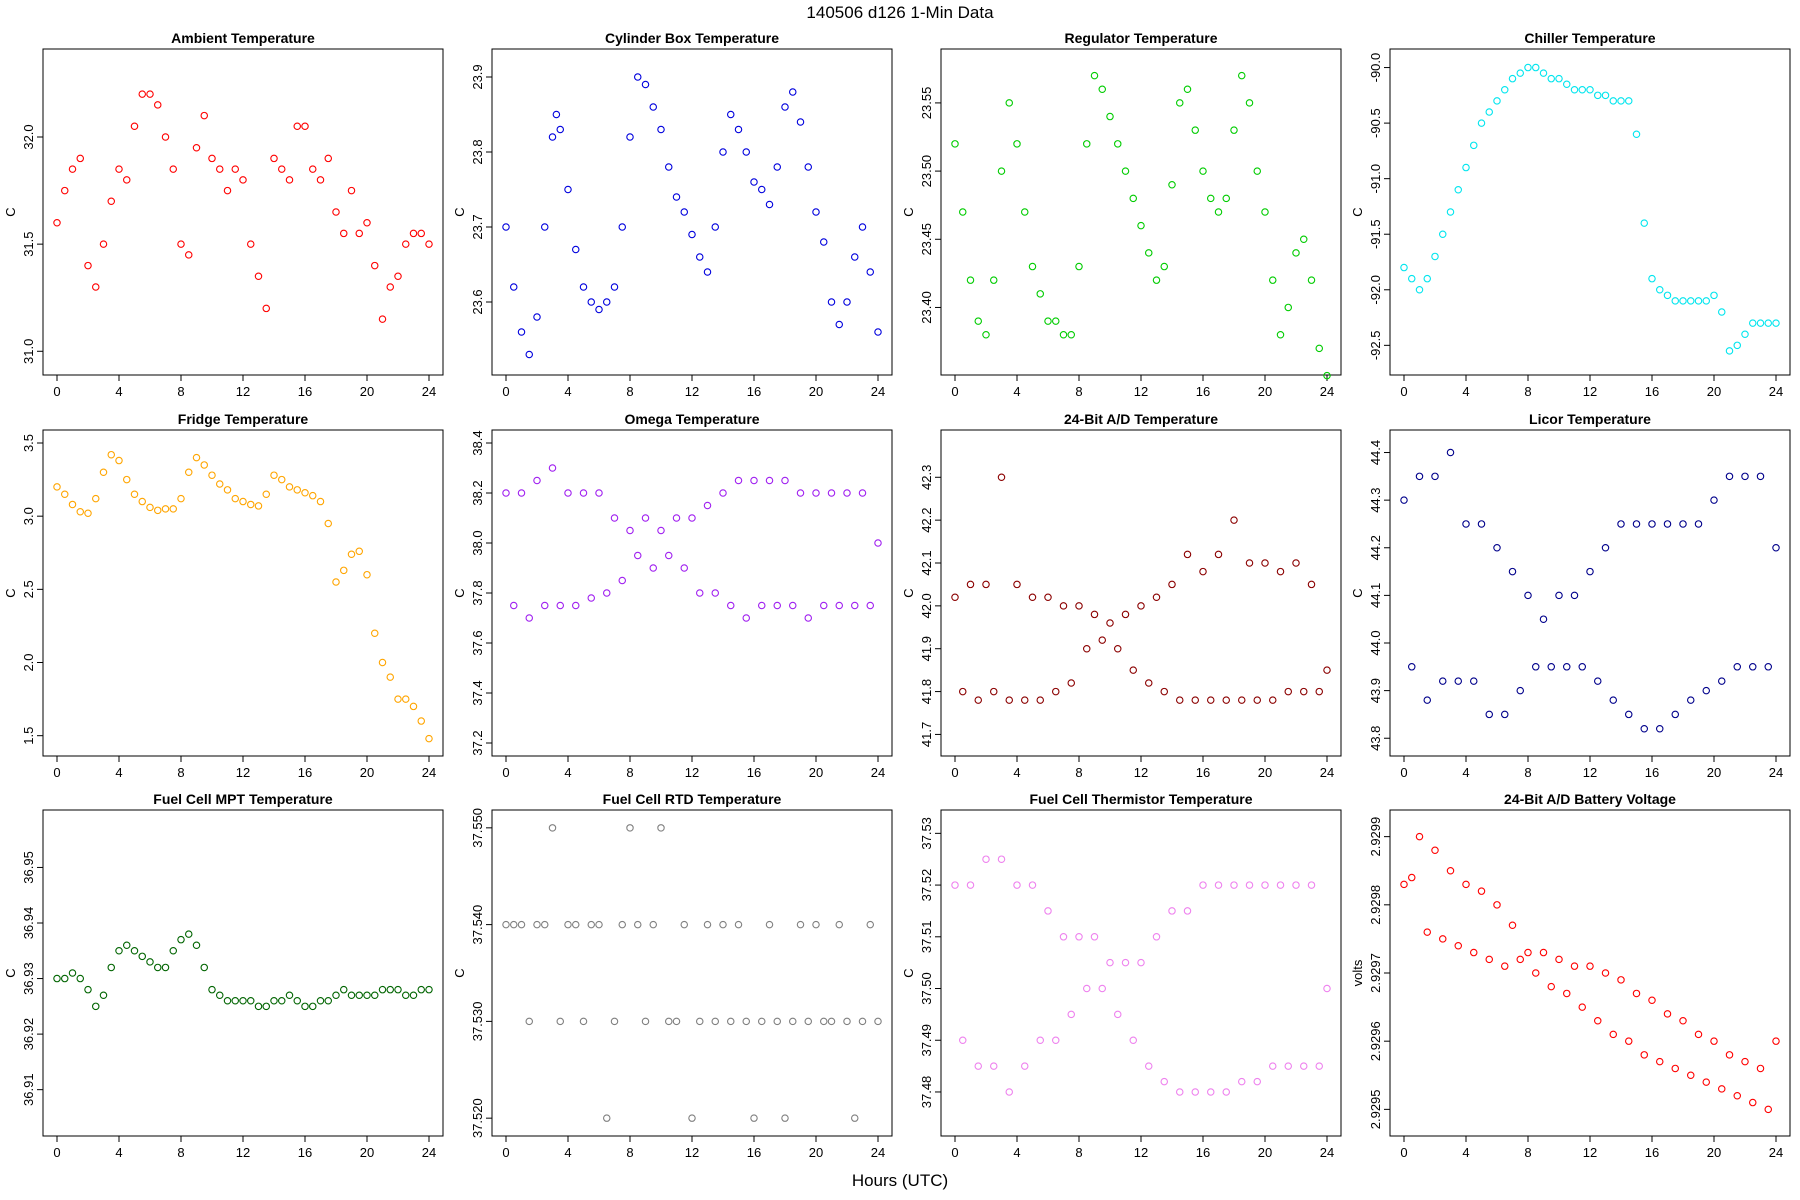 The width and height of the screenshot is (1800, 1200). I want to click on y-tick-label: 42.2, so click(926, 519).